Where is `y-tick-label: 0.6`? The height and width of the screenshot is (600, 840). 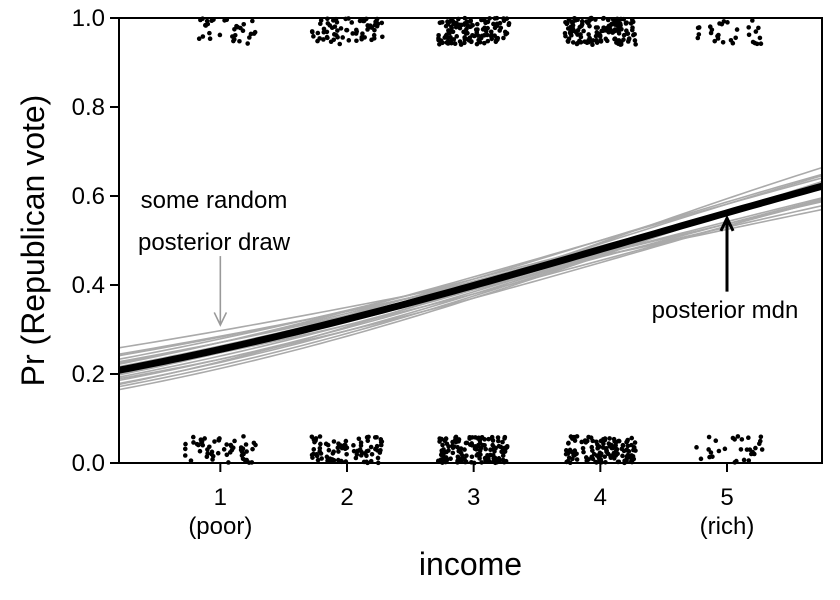 y-tick-label: 0.6 is located at coordinates (88, 196).